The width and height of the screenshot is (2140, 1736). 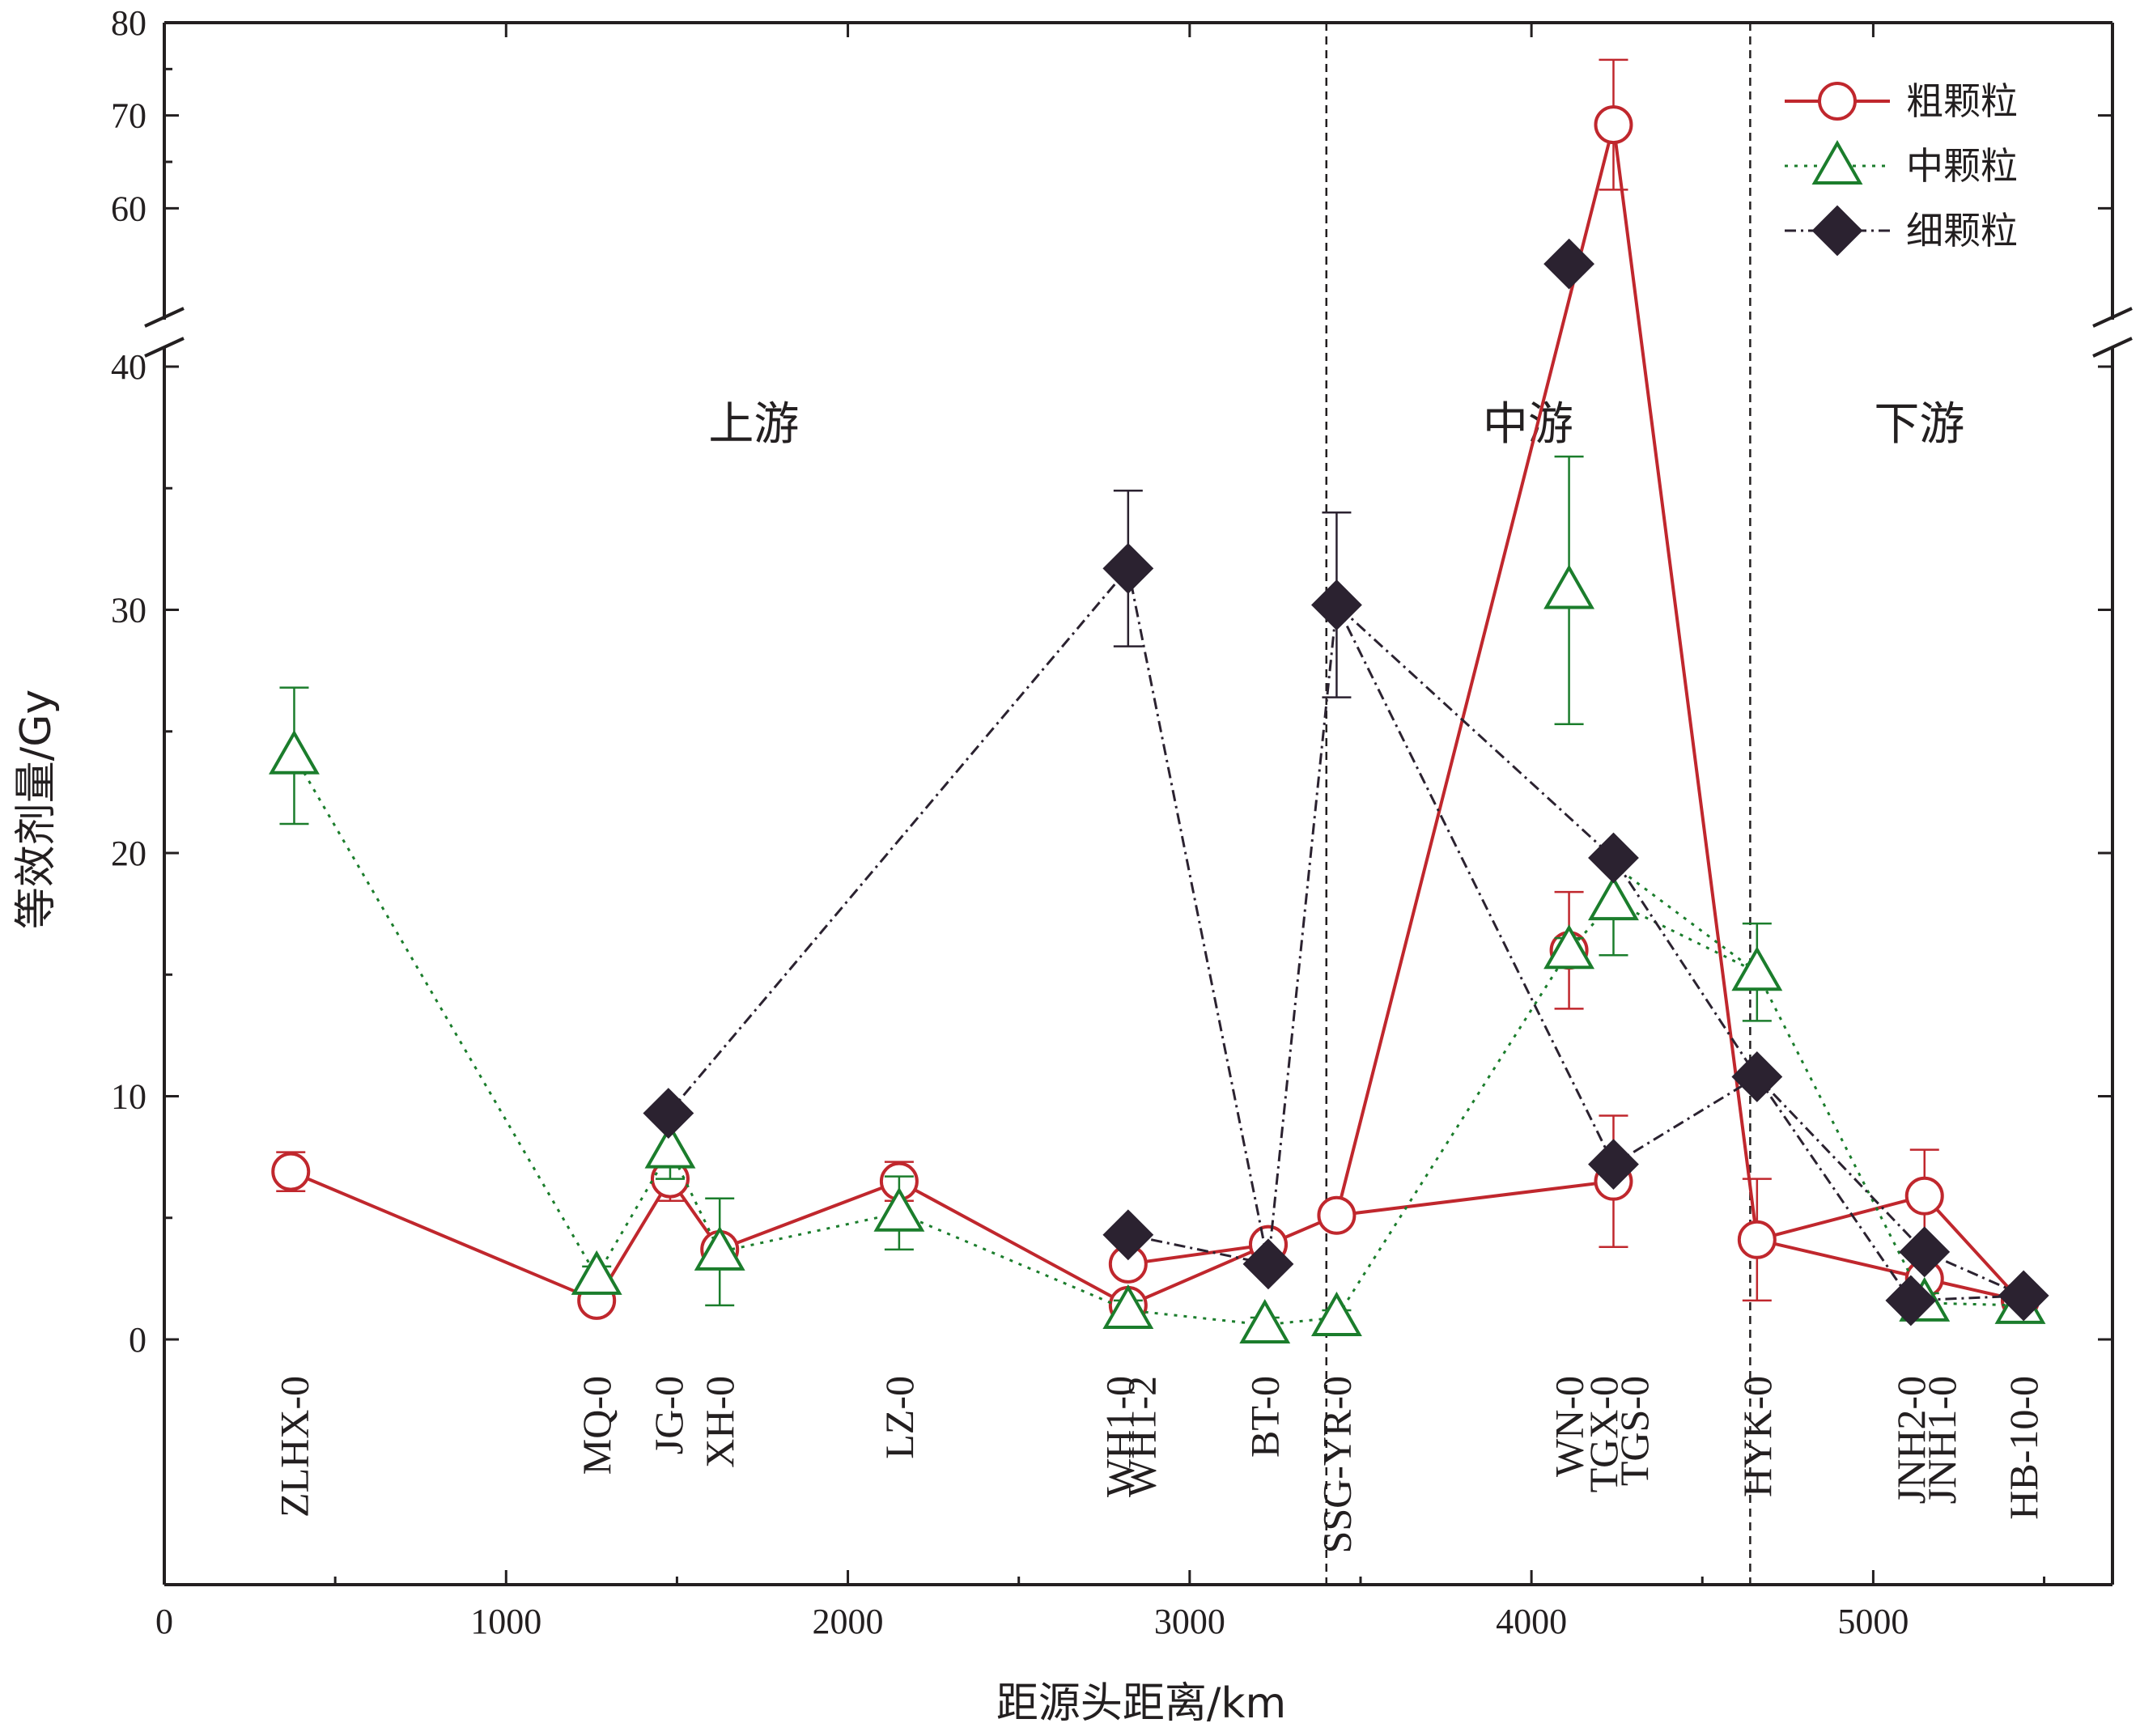 What do you see at coordinates (1603, 1434) in the screenshot?
I see `station-label: TGX-0` at bounding box center [1603, 1434].